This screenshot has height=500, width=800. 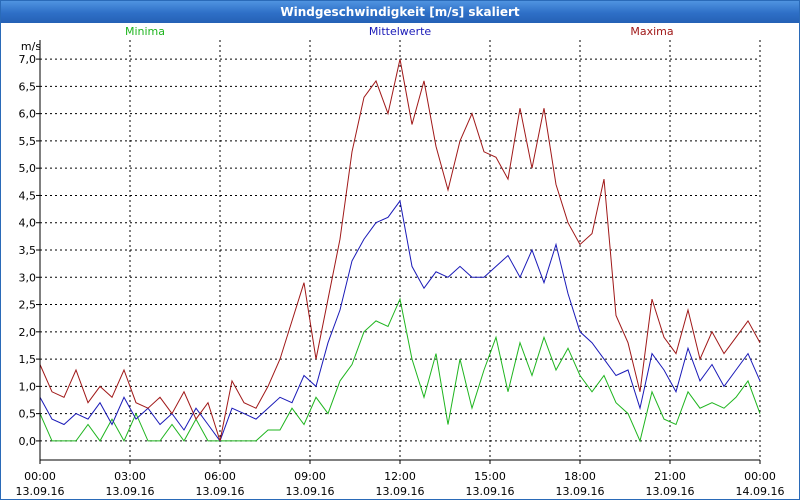 What do you see at coordinates (28, 59) in the screenshot?
I see `y-tick-label: 7,0` at bounding box center [28, 59].